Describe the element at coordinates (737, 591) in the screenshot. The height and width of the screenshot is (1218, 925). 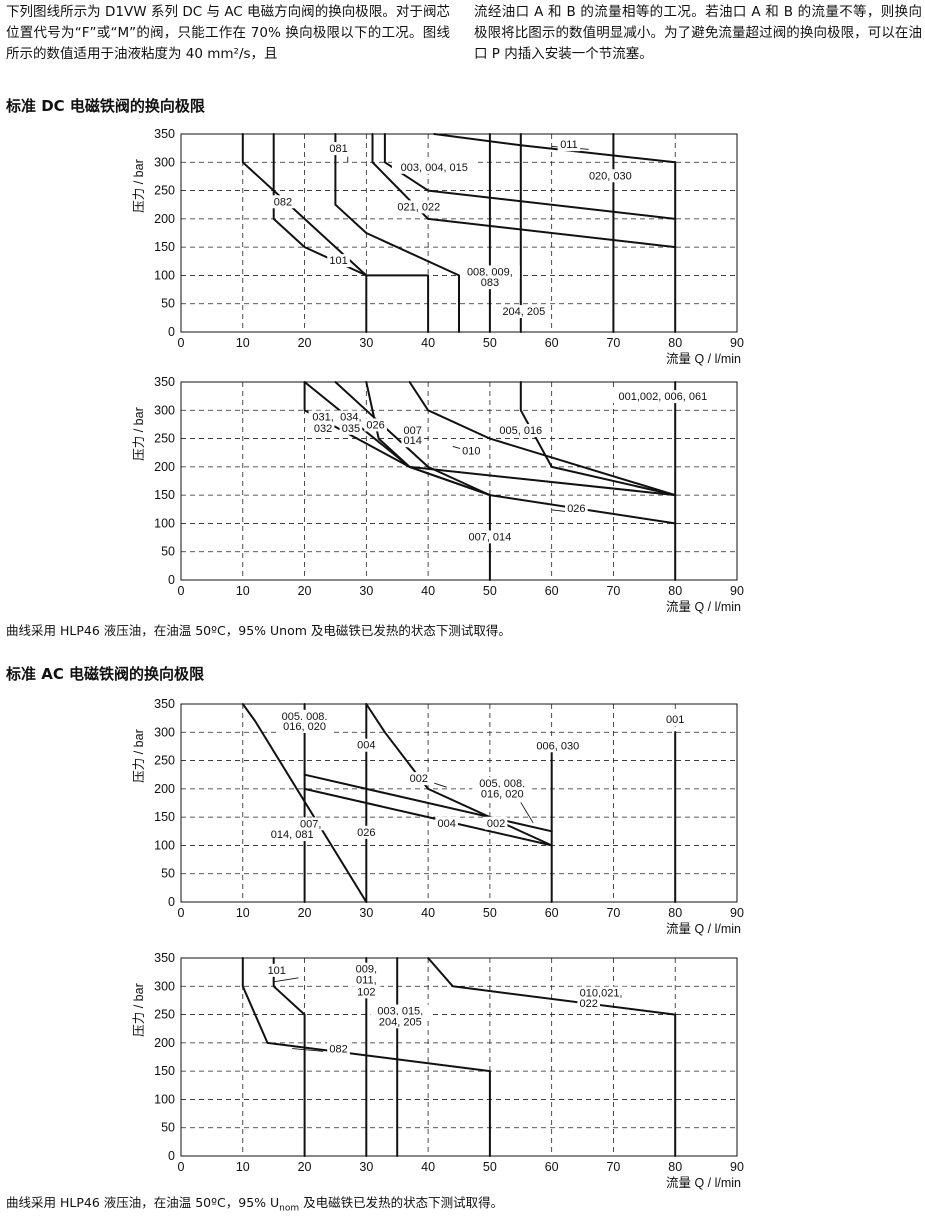
I see `x-tick-label: 90` at that location.